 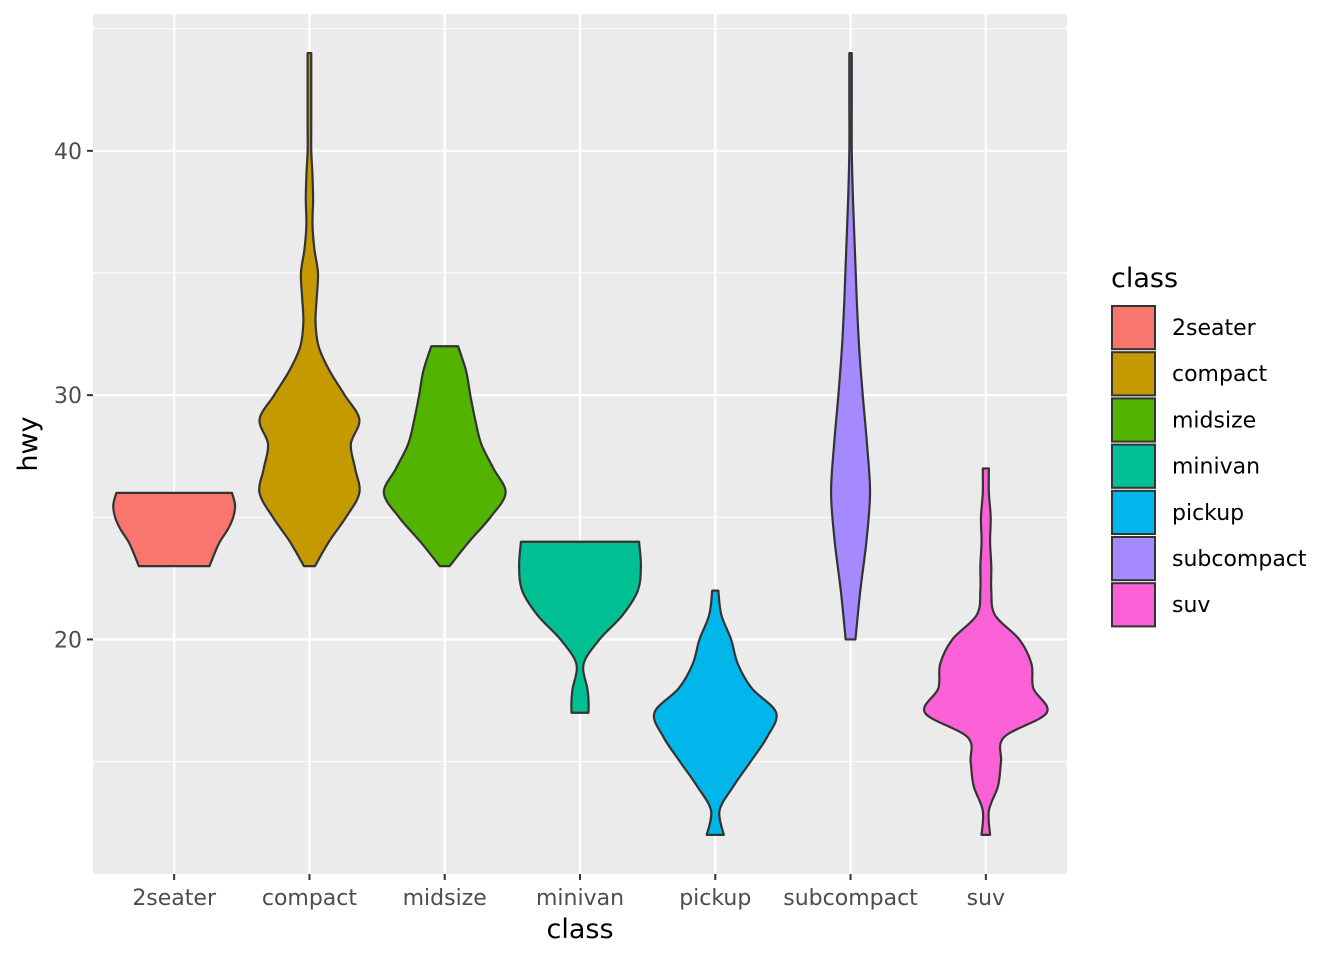 What do you see at coordinates (1133, 512) in the screenshot?
I see `legend-key-pickup` at bounding box center [1133, 512].